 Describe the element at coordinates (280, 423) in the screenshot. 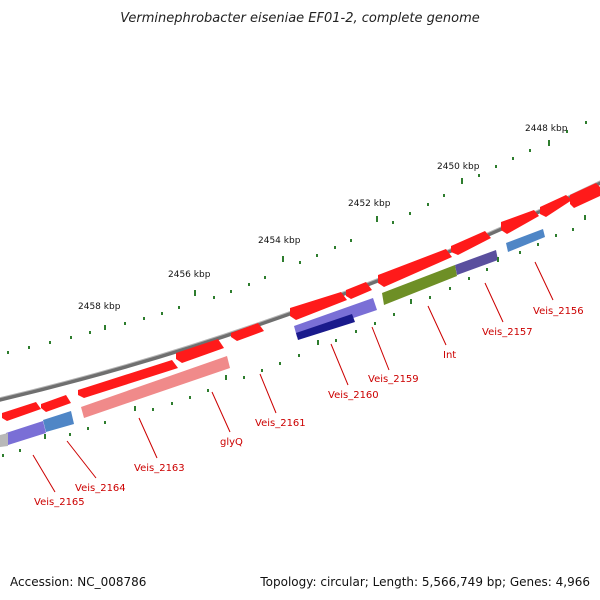

I see `gene-label-veis-2161: Veis_2161` at that location.